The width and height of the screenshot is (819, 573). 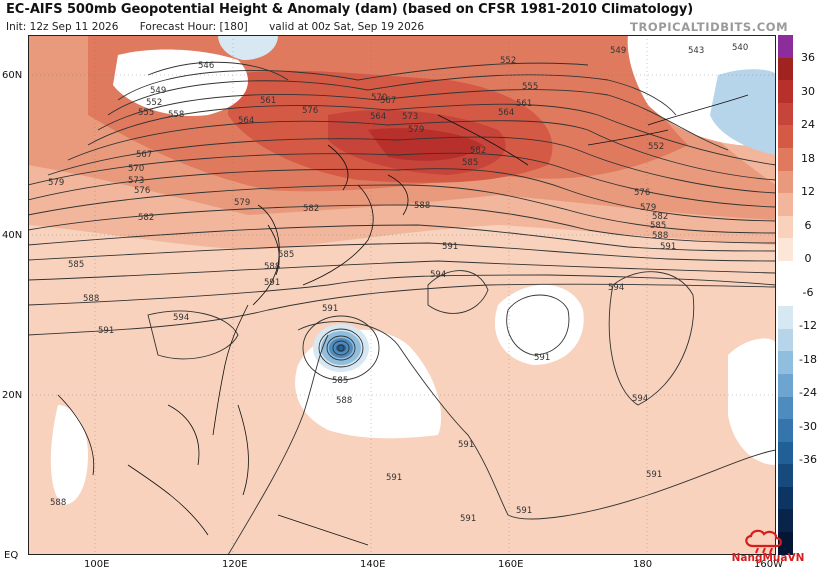 What do you see at coordinates (323, 530) in the screenshot?
I see `coast-new-guinea` at bounding box center [323, 530].